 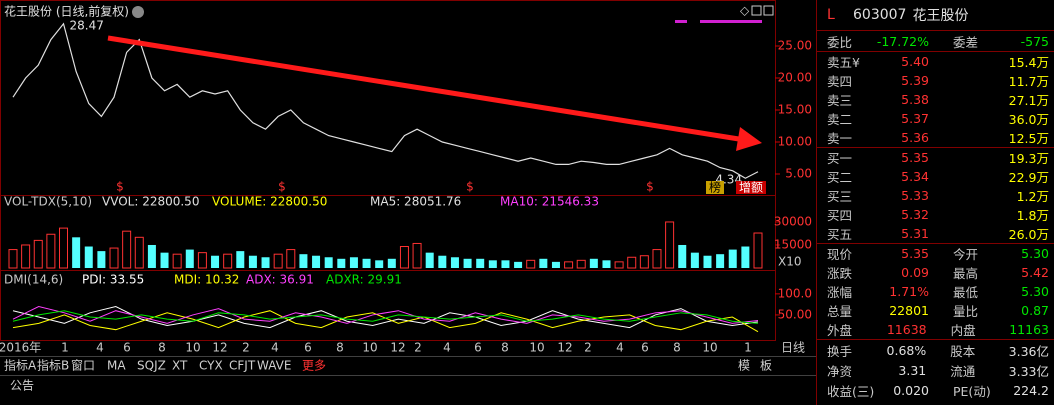 I want to click on legend-item: PDI: 33.55, so click(x=113, y=280).